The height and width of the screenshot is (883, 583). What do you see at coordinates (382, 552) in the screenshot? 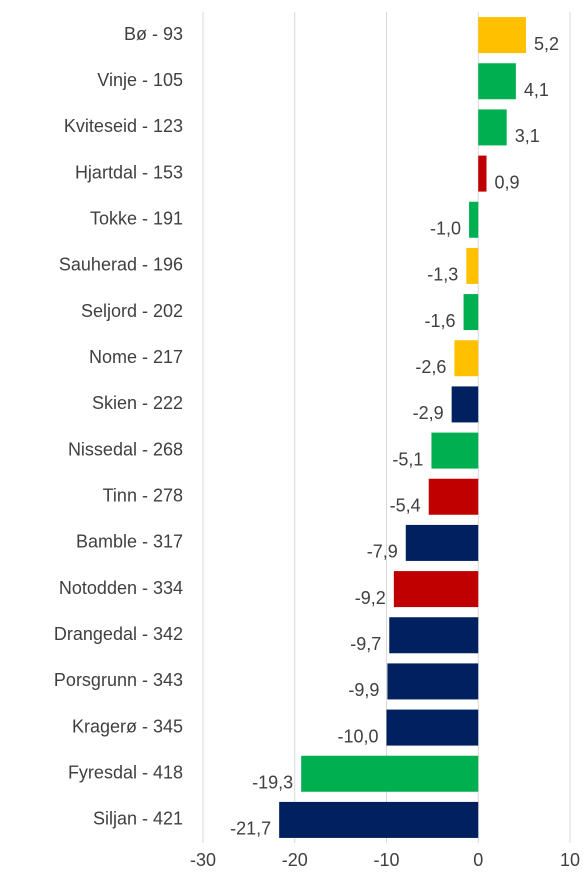
I see `value-label: -7,9` at bounding box center [382, 552].